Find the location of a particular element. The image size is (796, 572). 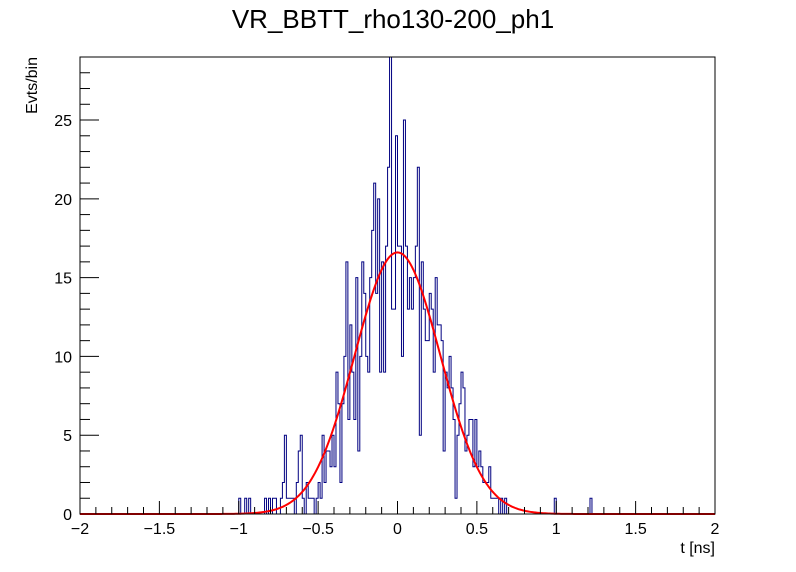

x-tick-label: 0.5 is located at coordinates (477, 529).